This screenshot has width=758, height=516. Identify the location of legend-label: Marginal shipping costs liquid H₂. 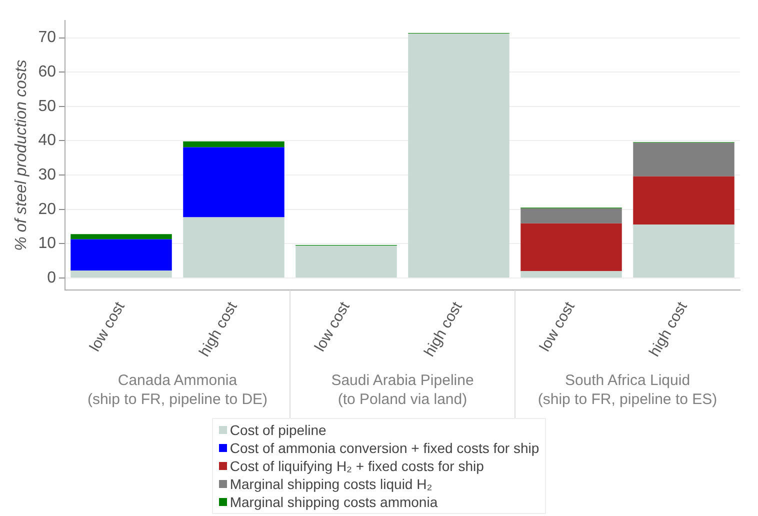
(331, 484).